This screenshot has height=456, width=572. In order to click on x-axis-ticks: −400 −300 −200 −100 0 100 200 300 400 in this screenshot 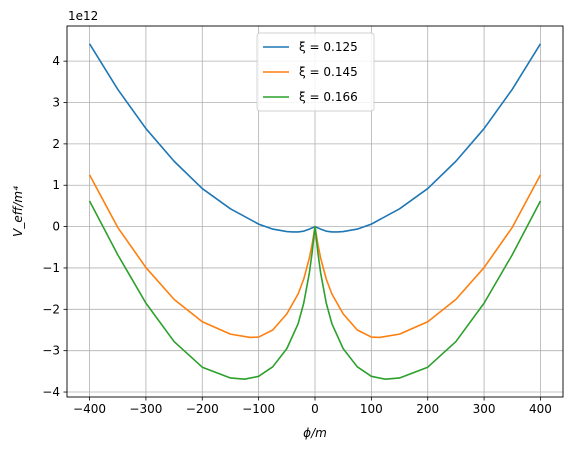, I will do `click(312, 406)`.